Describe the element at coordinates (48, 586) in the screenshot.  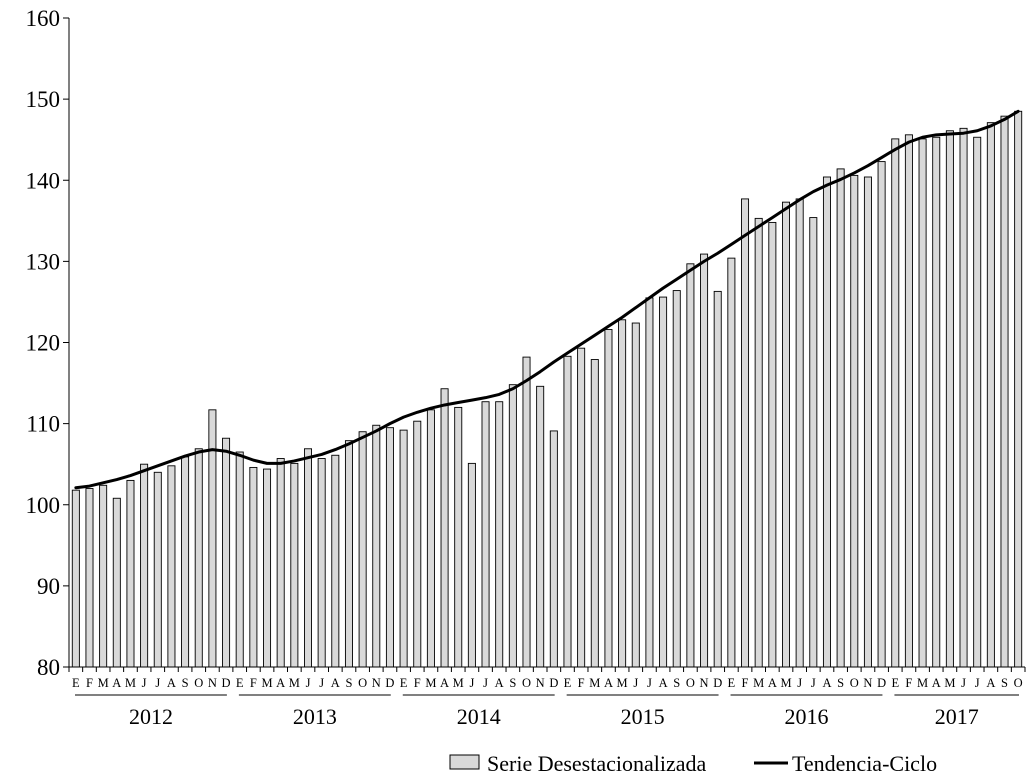
I see `y-tick-label: 90` at that location.